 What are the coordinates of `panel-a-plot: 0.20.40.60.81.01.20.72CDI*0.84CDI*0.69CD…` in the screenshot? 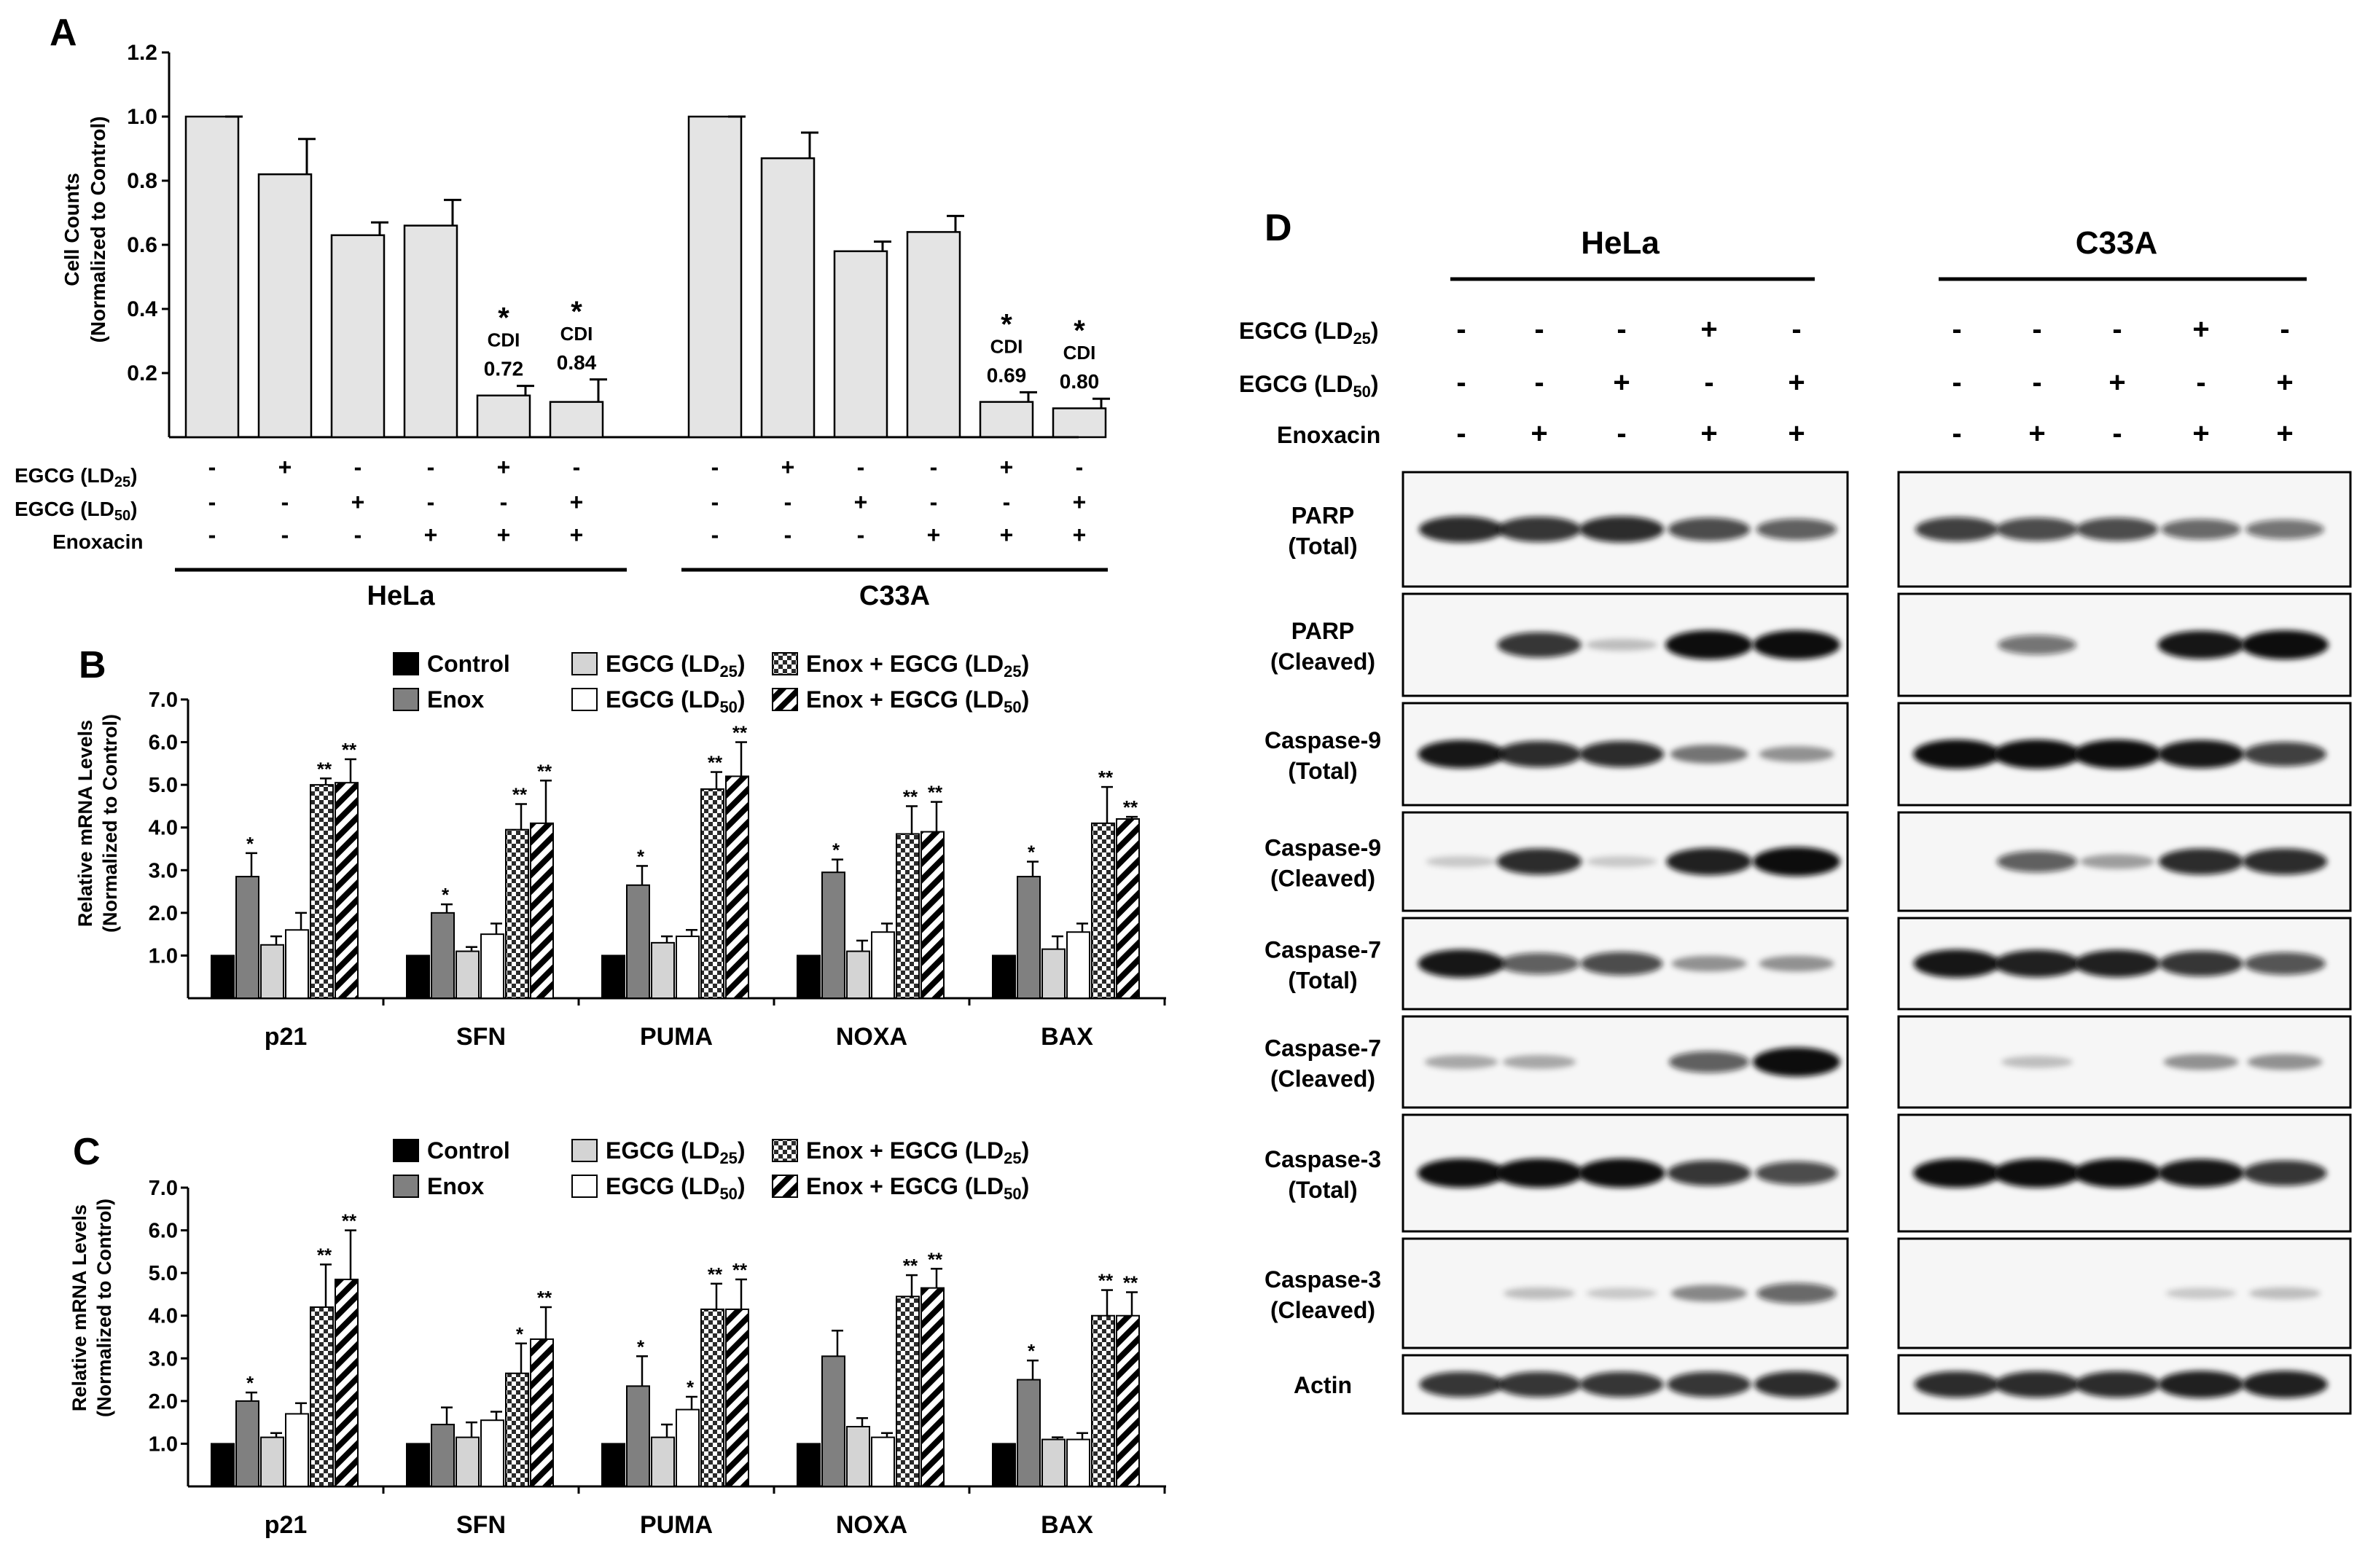 It's located at (618, 240).